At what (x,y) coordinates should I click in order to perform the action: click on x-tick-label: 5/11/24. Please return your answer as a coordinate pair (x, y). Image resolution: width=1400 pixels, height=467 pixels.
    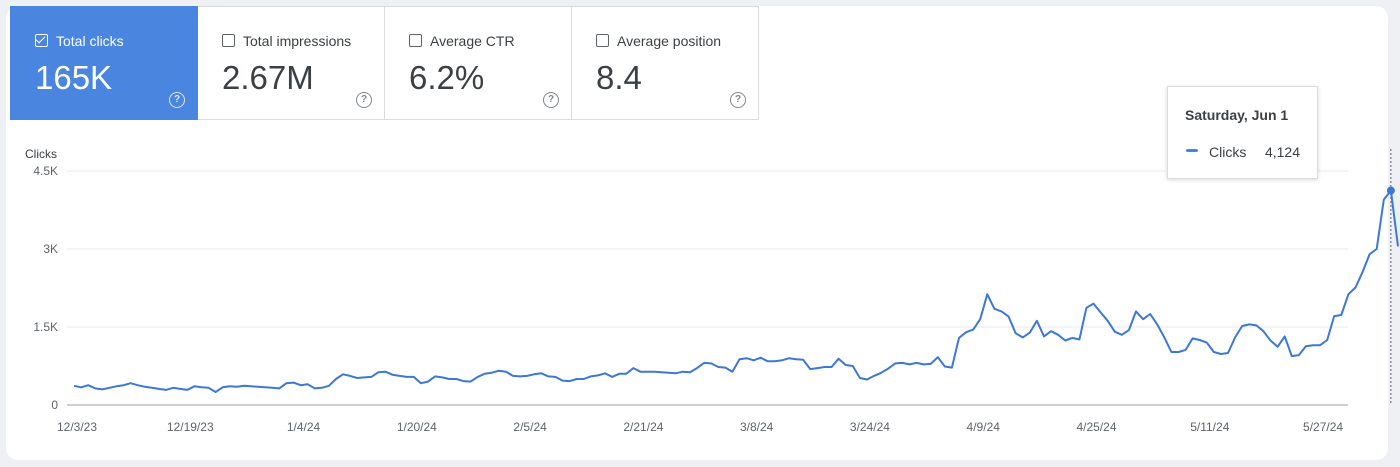
    Looking at the image, I should click on (1209, 427).